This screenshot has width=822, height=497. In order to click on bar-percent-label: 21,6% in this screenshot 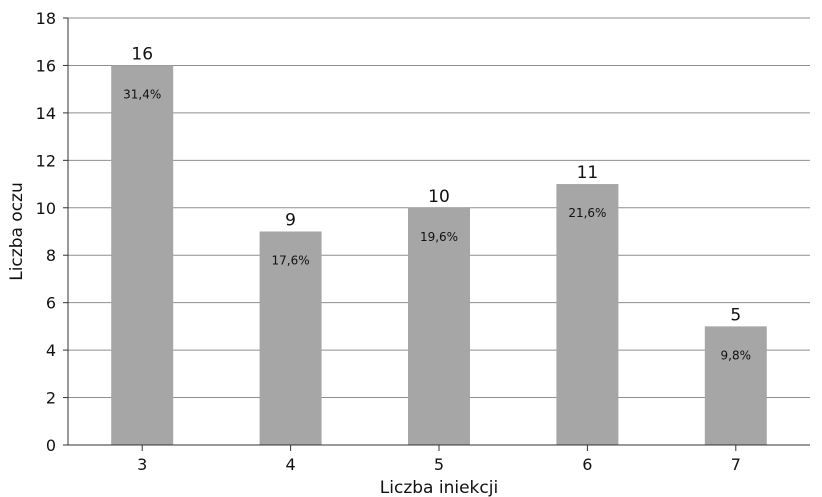, I will do `click(587, 213)`.